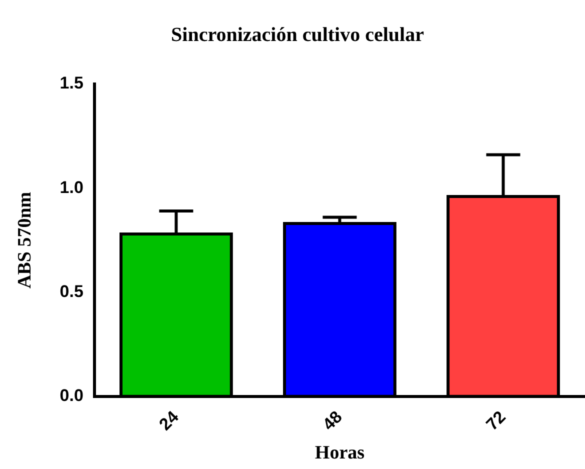 This screenshot has width=585, height=469. I want to click on x-tick-label: 48, so click(332, 420).